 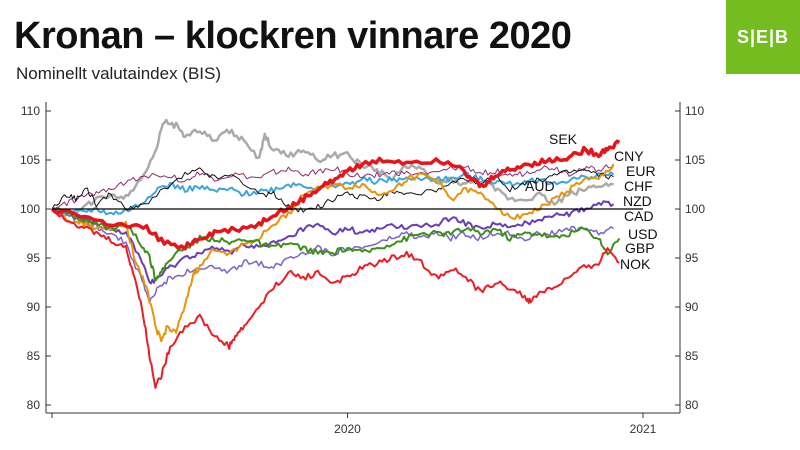 What do you see at coordinates (540, 186) in the screenshot?
I see `series-label-aud: AUD` at bounding box center [540, 186].